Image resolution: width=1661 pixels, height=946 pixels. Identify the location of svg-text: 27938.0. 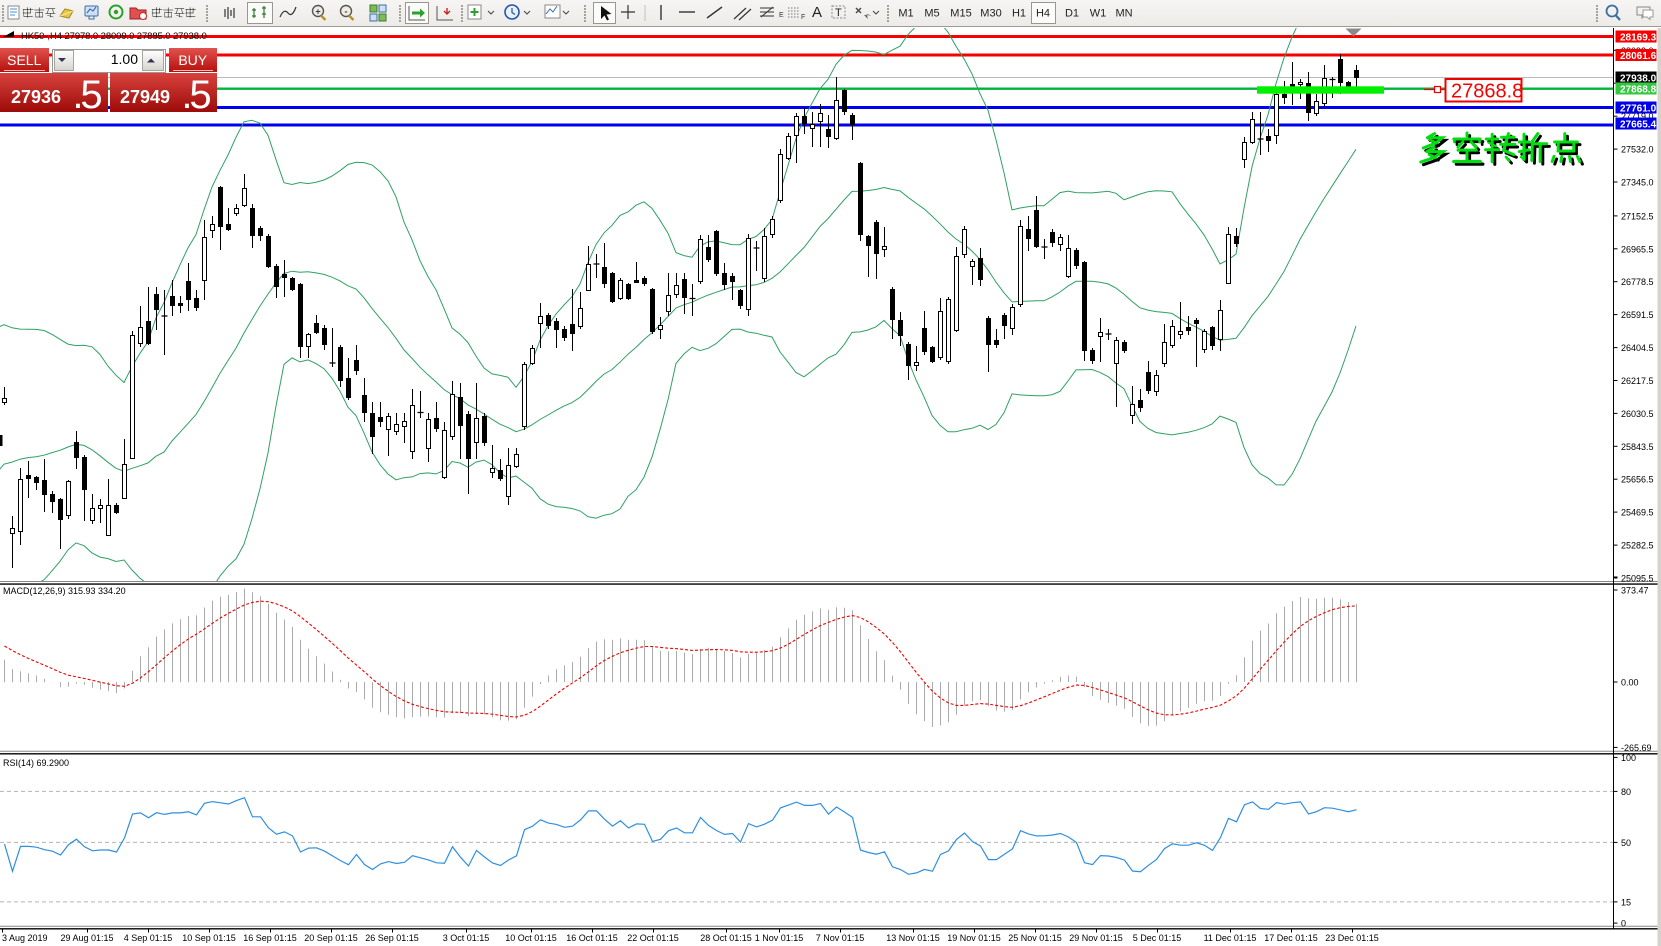
(1638, 78).